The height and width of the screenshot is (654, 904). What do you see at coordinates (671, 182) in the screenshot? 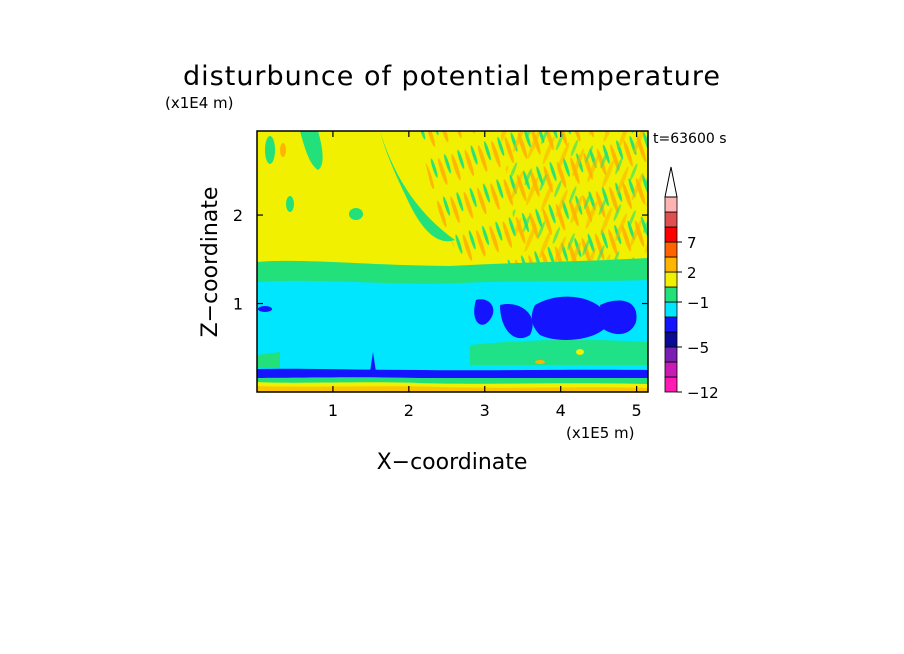
I see `colorbar-extend-arrow` at bounding box center [671, 182].